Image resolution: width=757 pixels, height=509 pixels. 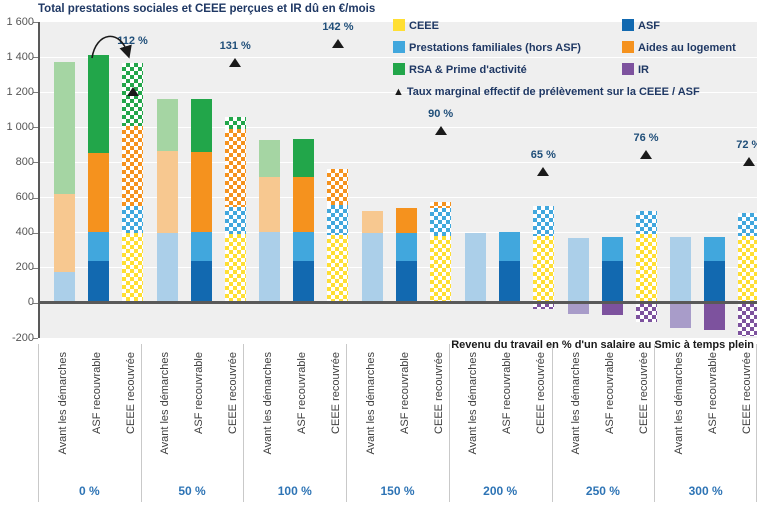 I want to click on legend-item: ASF, so click(x=641, y=24).